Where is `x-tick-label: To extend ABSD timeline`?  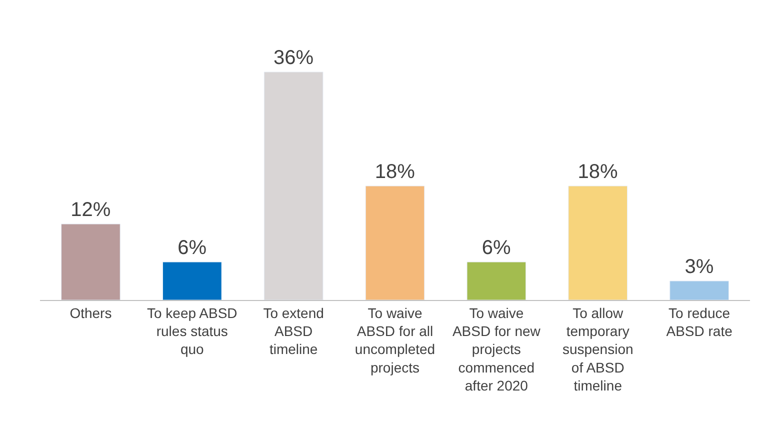
x-tick-label: To extend ABSD timeline is located at coordinates (293, 331).